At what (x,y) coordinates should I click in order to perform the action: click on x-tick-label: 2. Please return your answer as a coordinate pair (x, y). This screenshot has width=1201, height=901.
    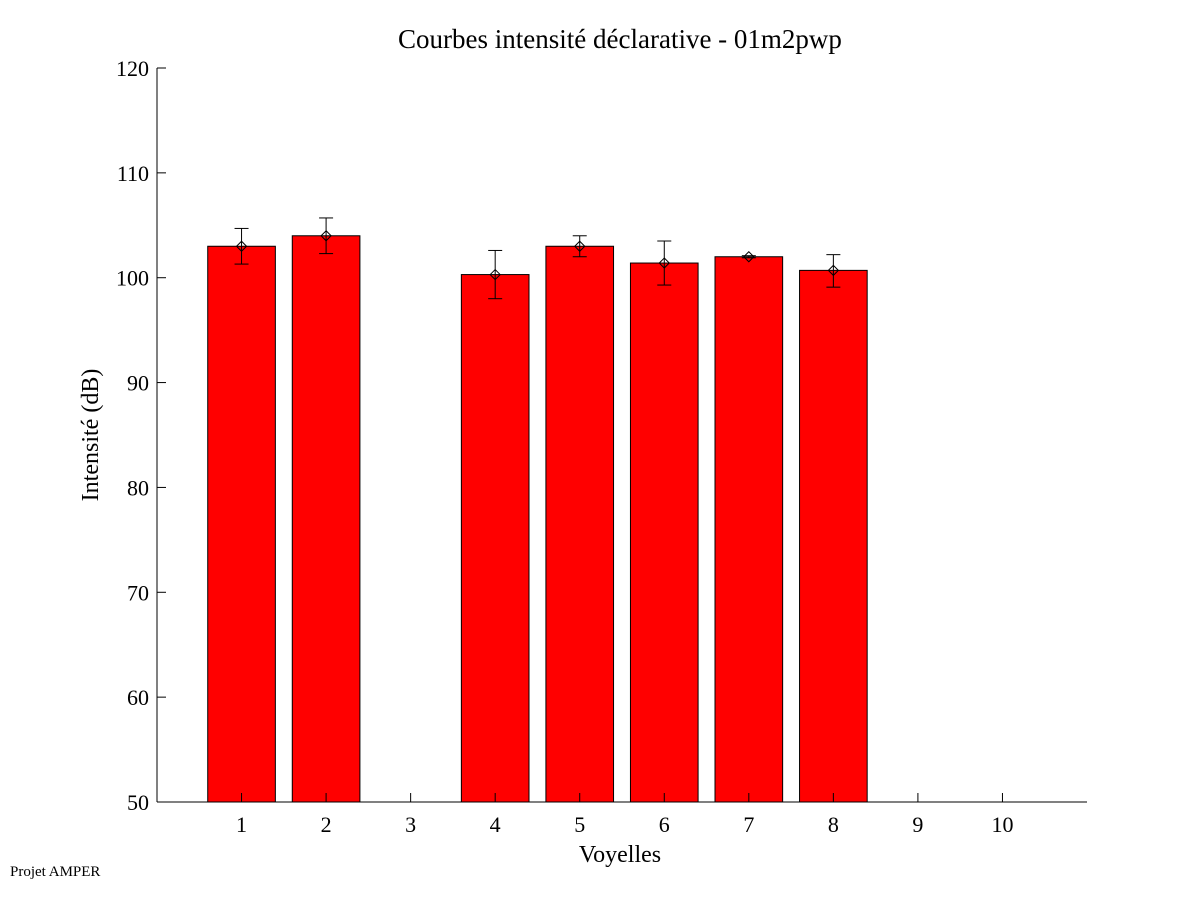
    Looking at the image, I should click on (326, 824).